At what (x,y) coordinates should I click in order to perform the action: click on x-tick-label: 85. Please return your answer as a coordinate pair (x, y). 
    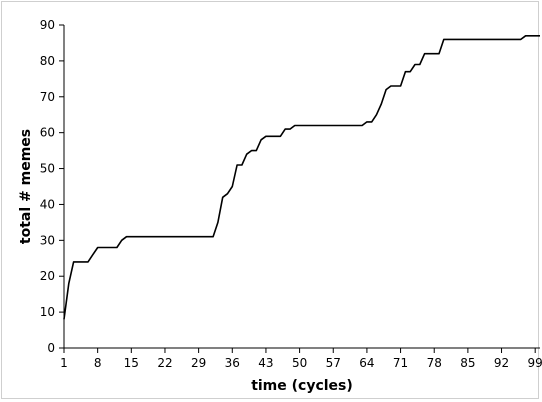
    Looking at the image, I should click on (467, 363).